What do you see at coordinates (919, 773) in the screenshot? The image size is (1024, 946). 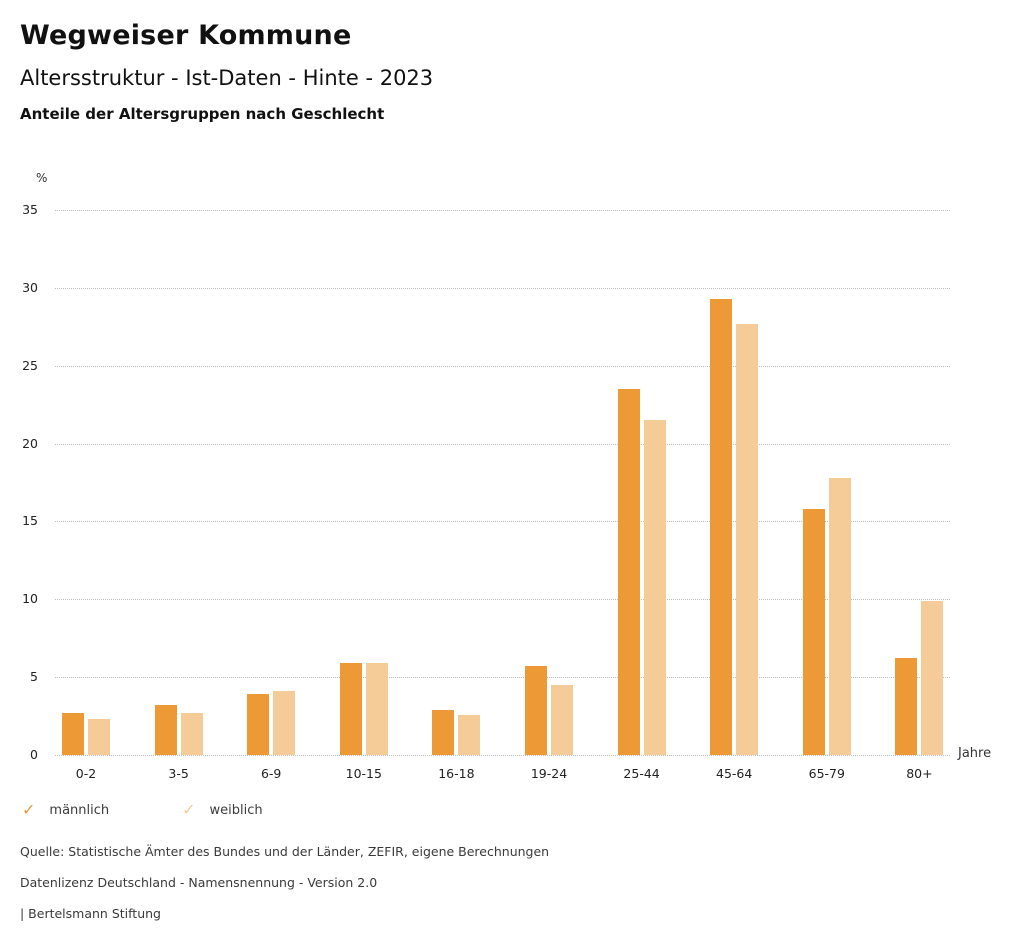 I see `x-tick-label-80+: 80+` at bounding box center [919, 773].